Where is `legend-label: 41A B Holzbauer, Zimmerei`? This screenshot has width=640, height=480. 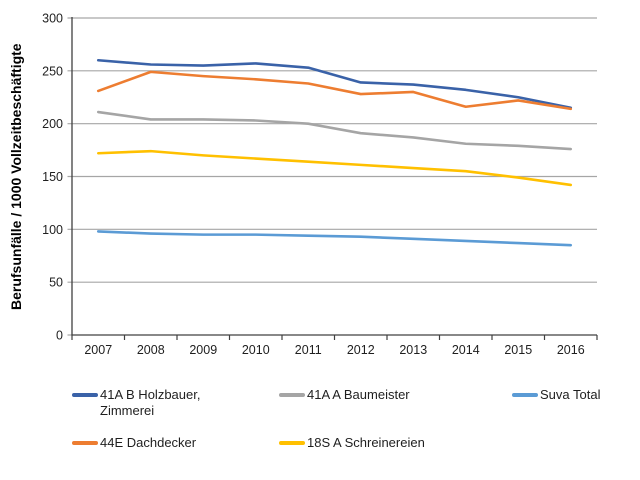
legend-label: 41A B Holzbauer, Zimmerei is located at coordinates (150, 403).